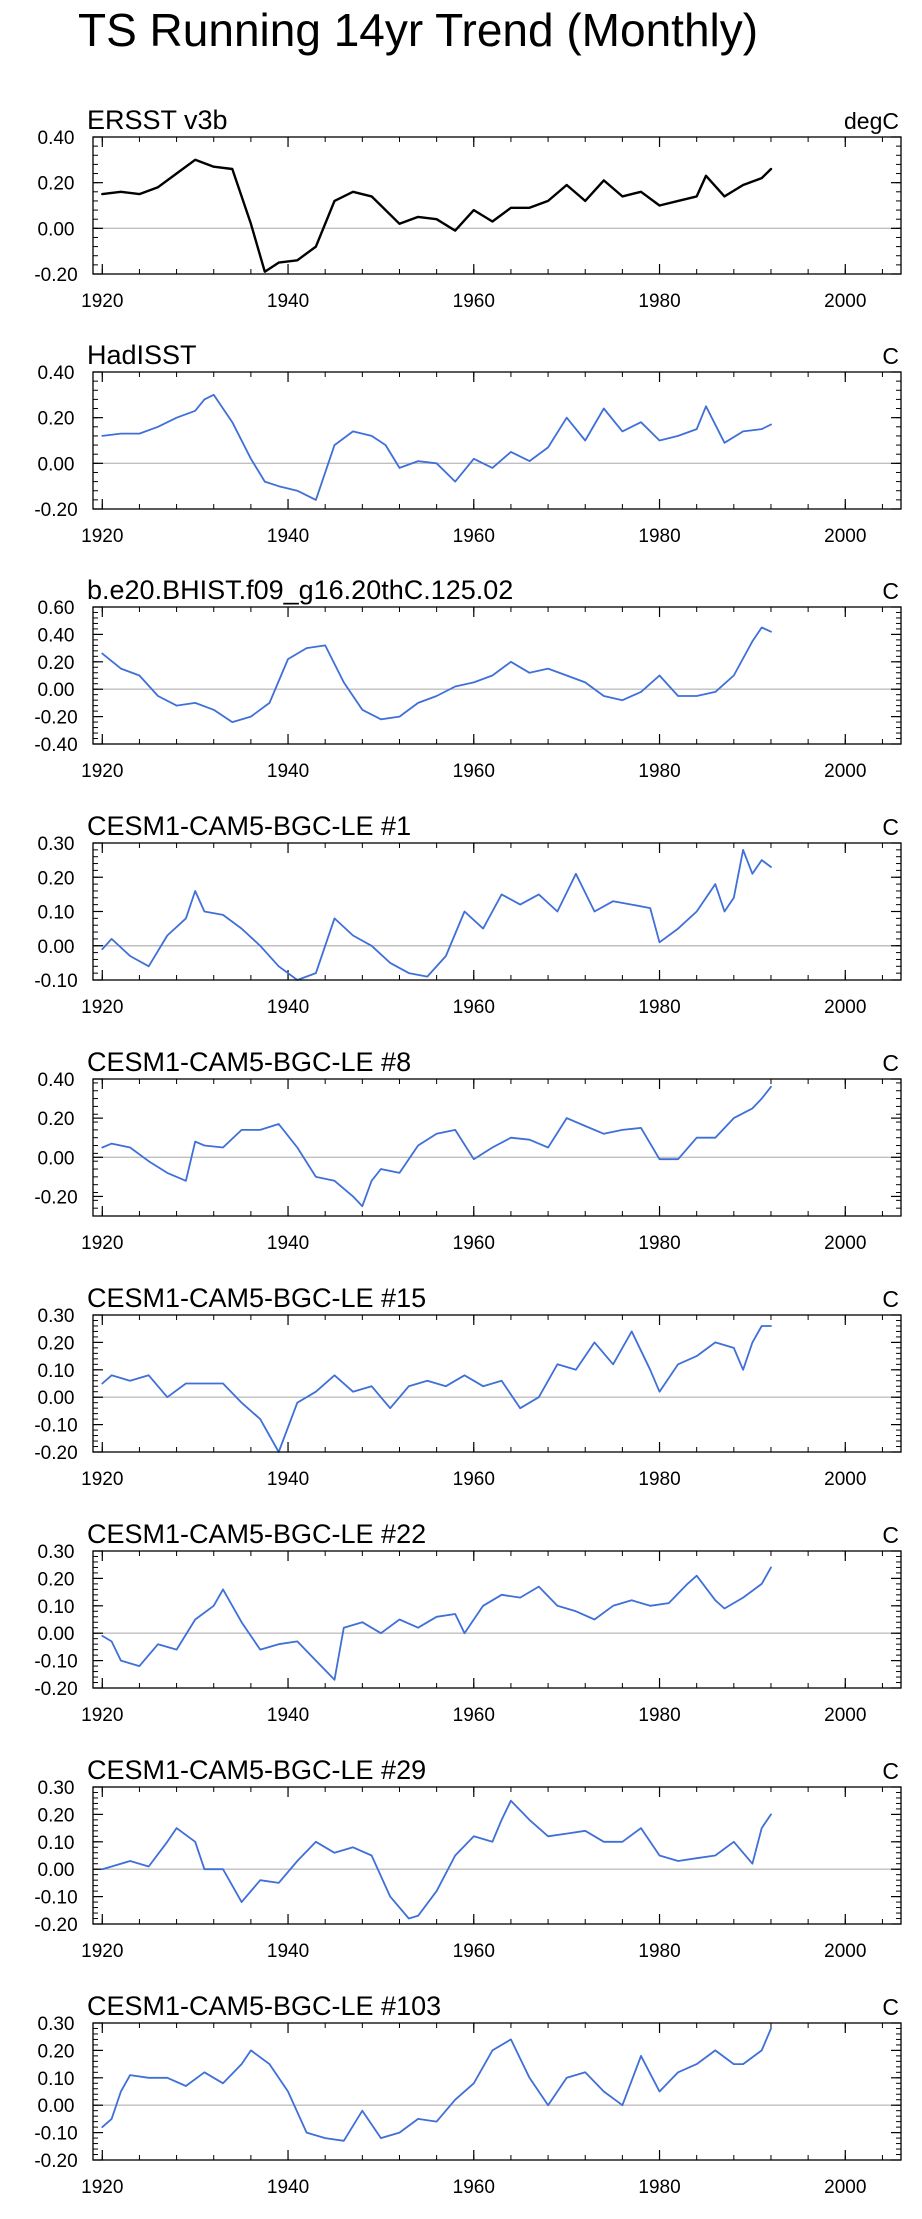  Describe the element at coordinates (56, 608) in the screenshot. I see `y-tick-label: 0.60` at that location.